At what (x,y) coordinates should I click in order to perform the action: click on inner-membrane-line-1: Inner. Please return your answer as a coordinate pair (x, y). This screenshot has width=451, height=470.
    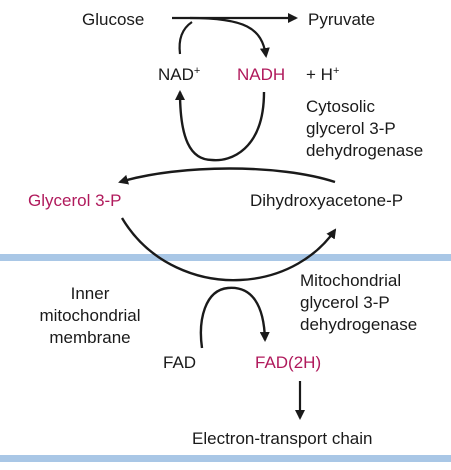
    Looking at the image, I should click on (90, 294).